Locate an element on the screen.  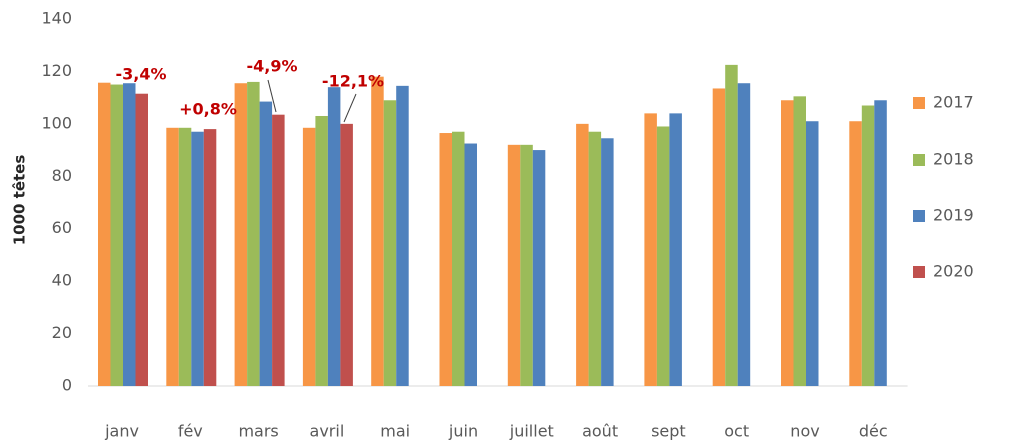
y-tick-label: 60 is located at coordinates (62, 227).